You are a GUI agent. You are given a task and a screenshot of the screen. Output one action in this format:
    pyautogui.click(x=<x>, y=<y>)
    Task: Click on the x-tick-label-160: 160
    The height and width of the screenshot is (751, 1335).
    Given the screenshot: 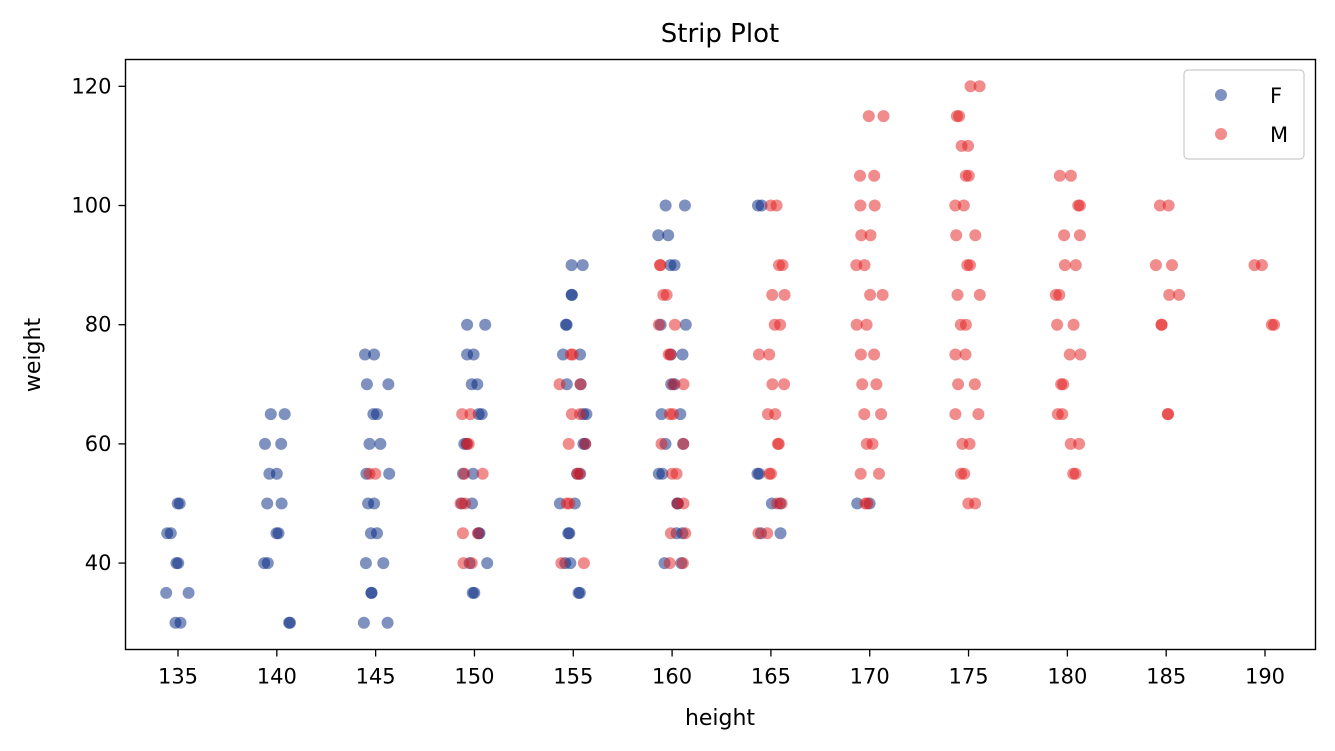 What is the action you would take?
    pyautogui.click(x=672, y=677)
    